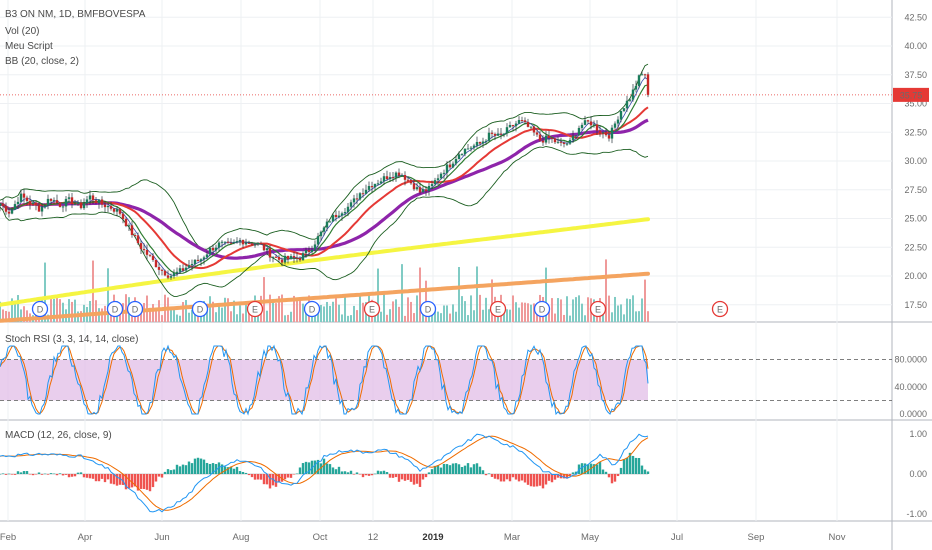 Image resolution: width=932 pixels, height=550 pixels. I want to click on stoch-rsi-pane, so click(446, 380).